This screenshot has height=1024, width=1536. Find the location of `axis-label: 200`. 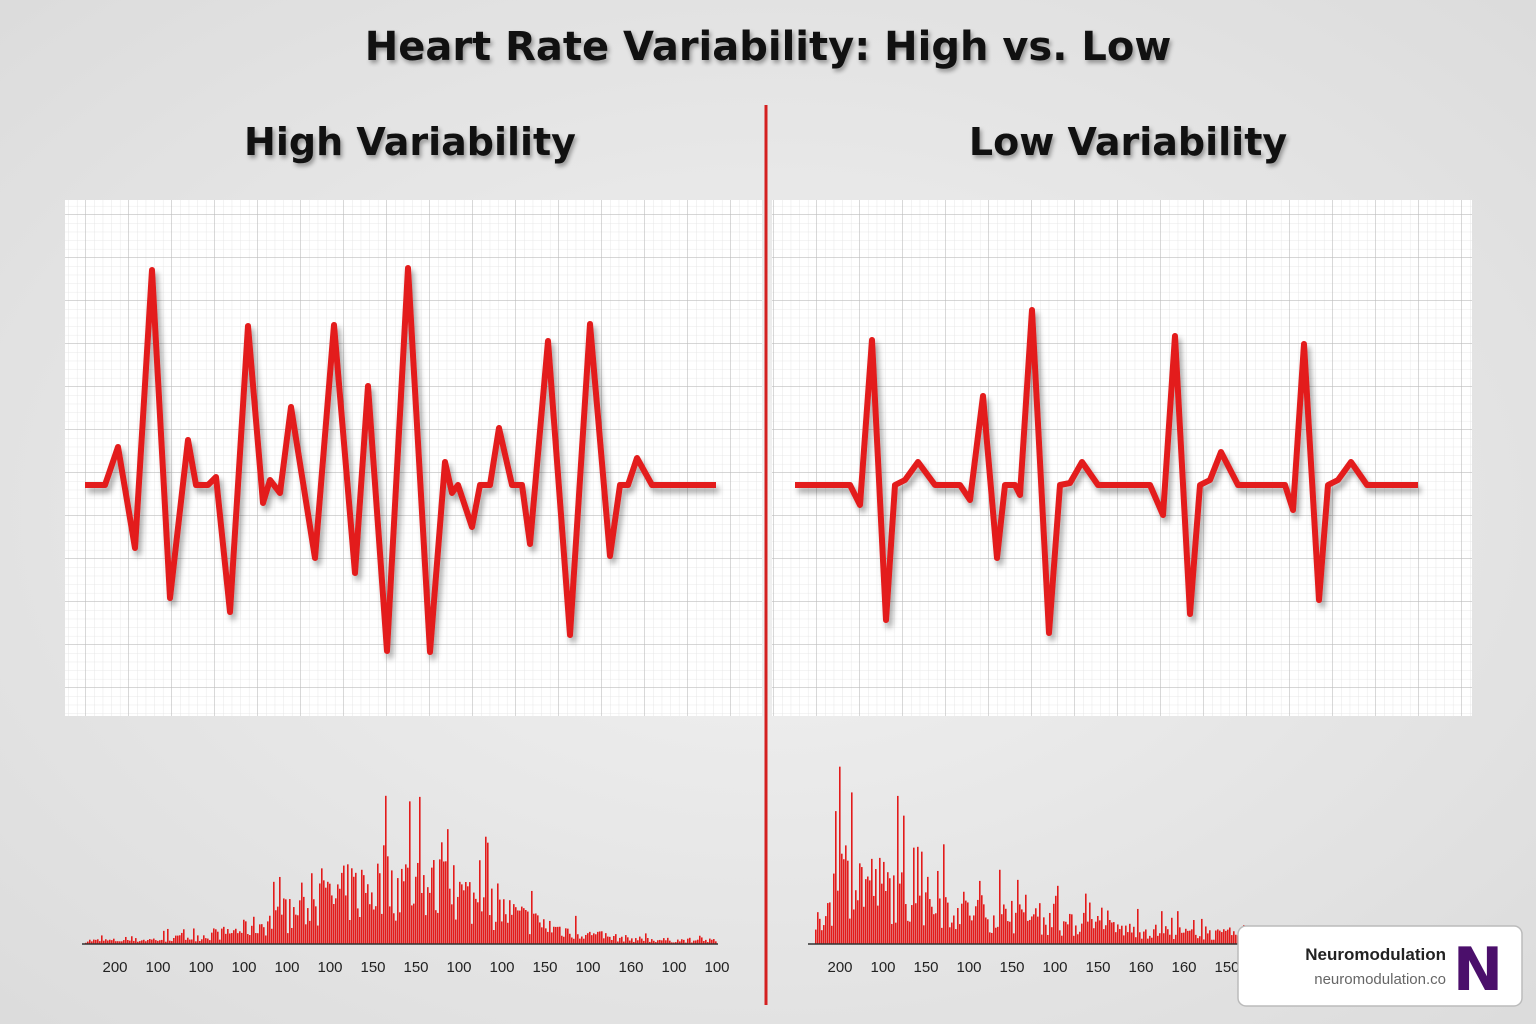

axis-label: 200 is located at coordinates (839, 967).